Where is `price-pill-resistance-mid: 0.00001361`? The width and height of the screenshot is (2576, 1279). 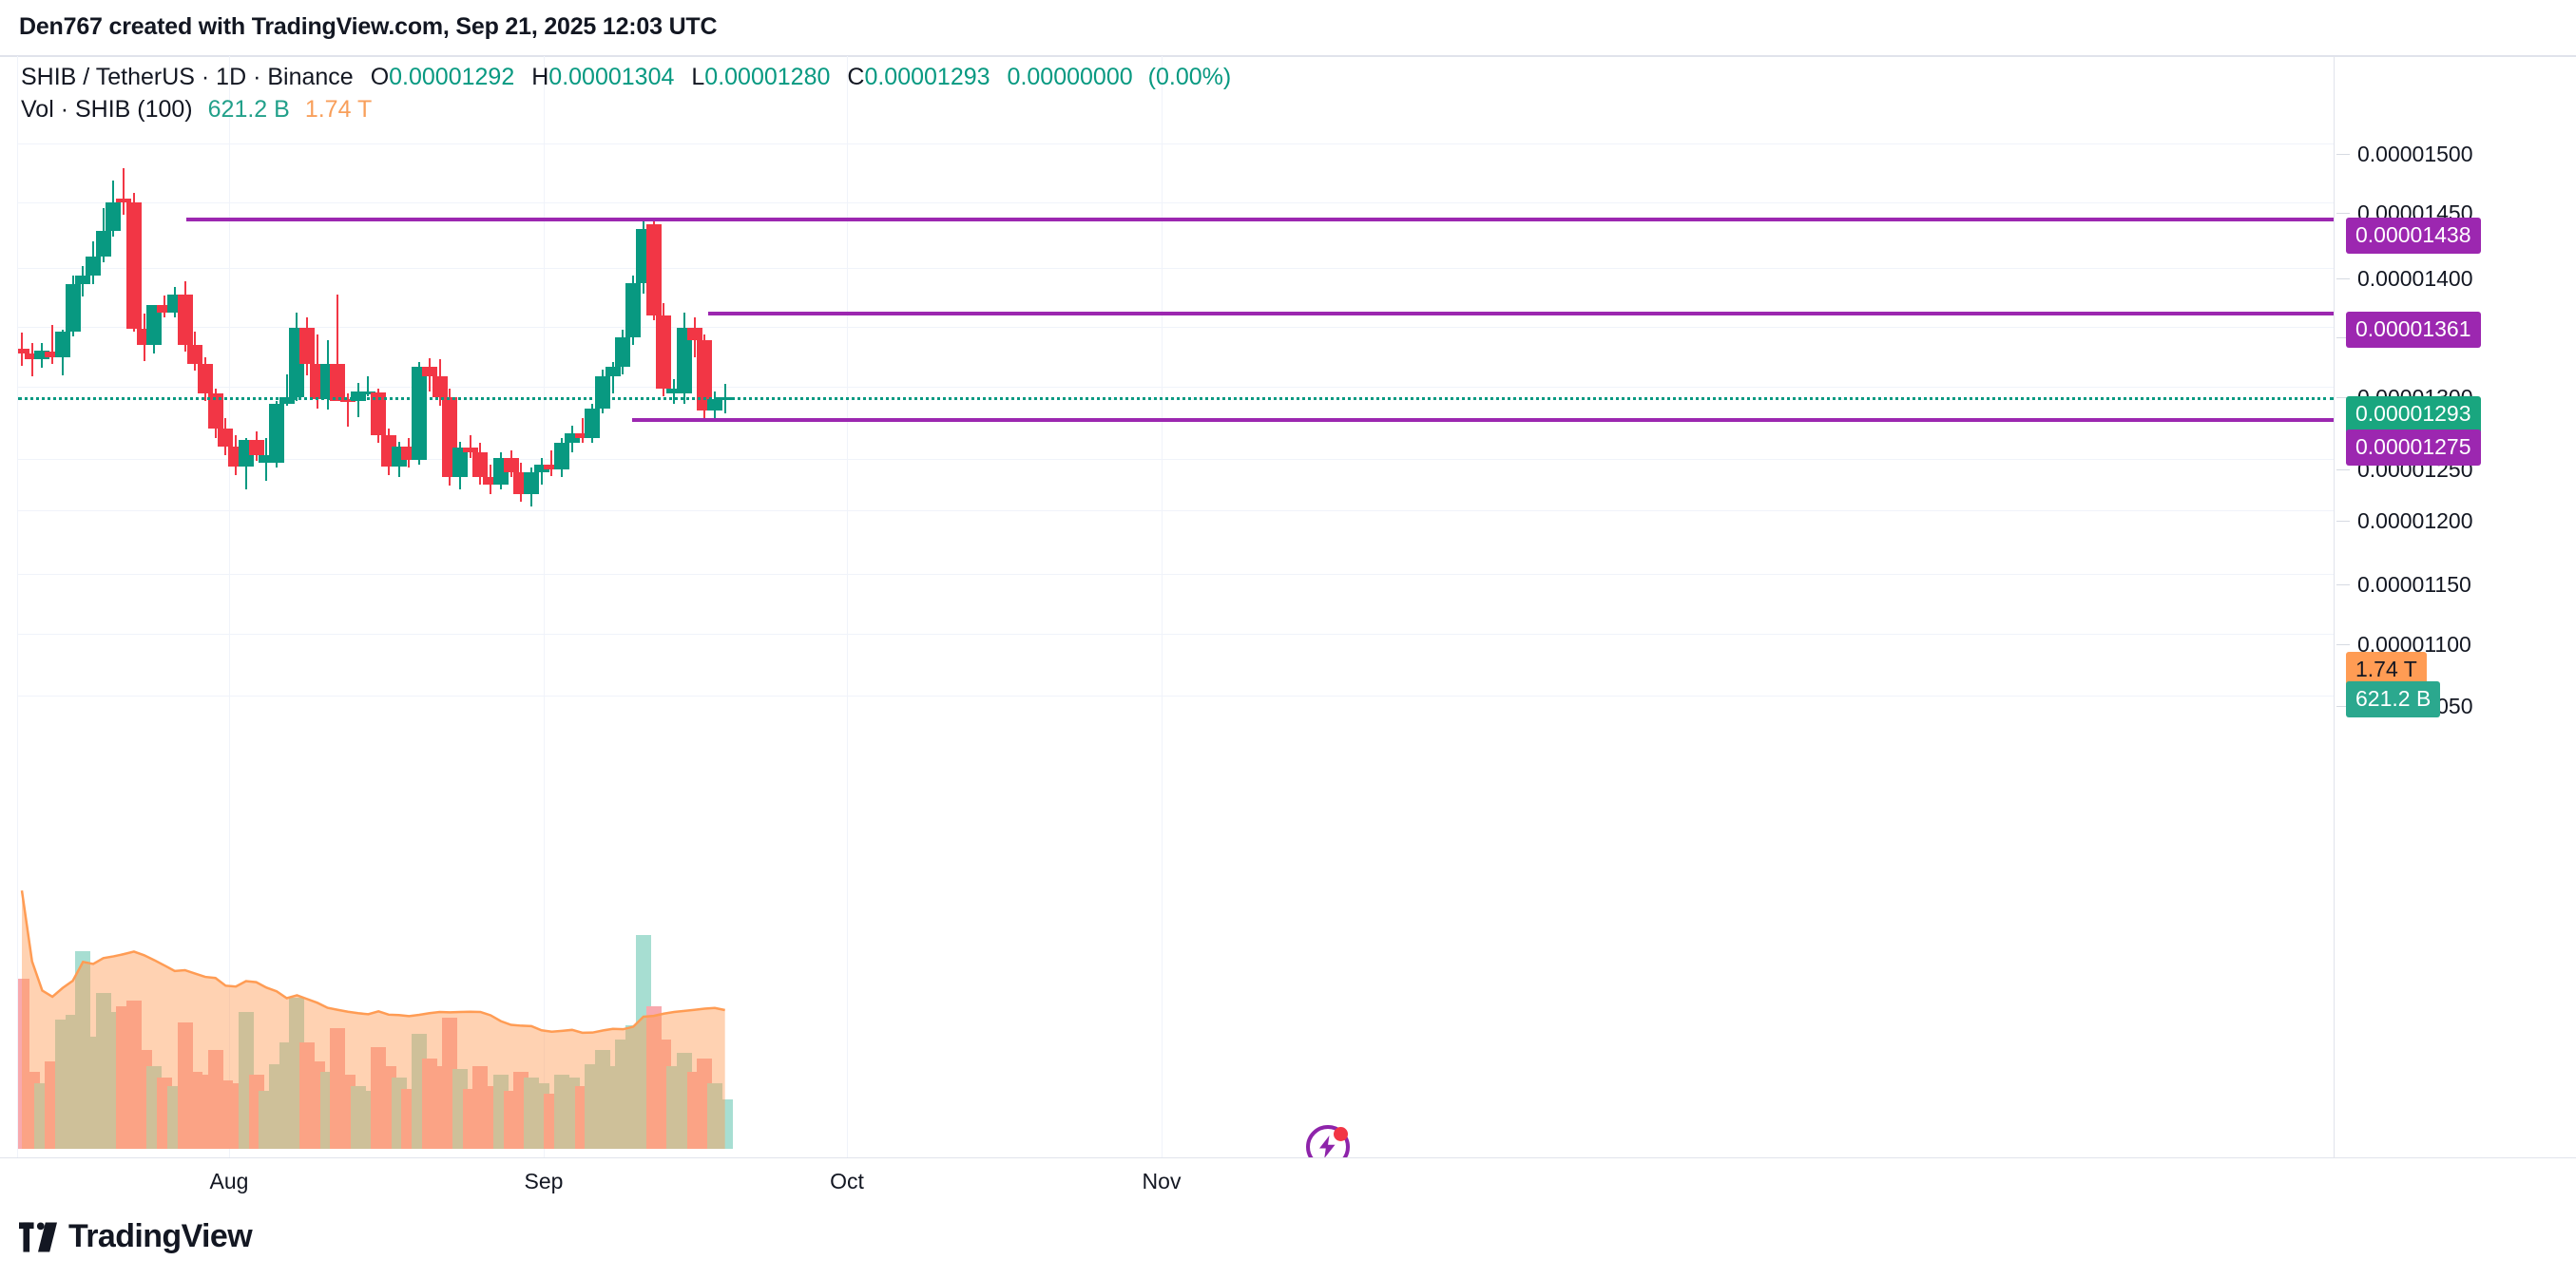 price-pill-resistance-mid: 0.00001361 is located at coordinates (2413, 330).